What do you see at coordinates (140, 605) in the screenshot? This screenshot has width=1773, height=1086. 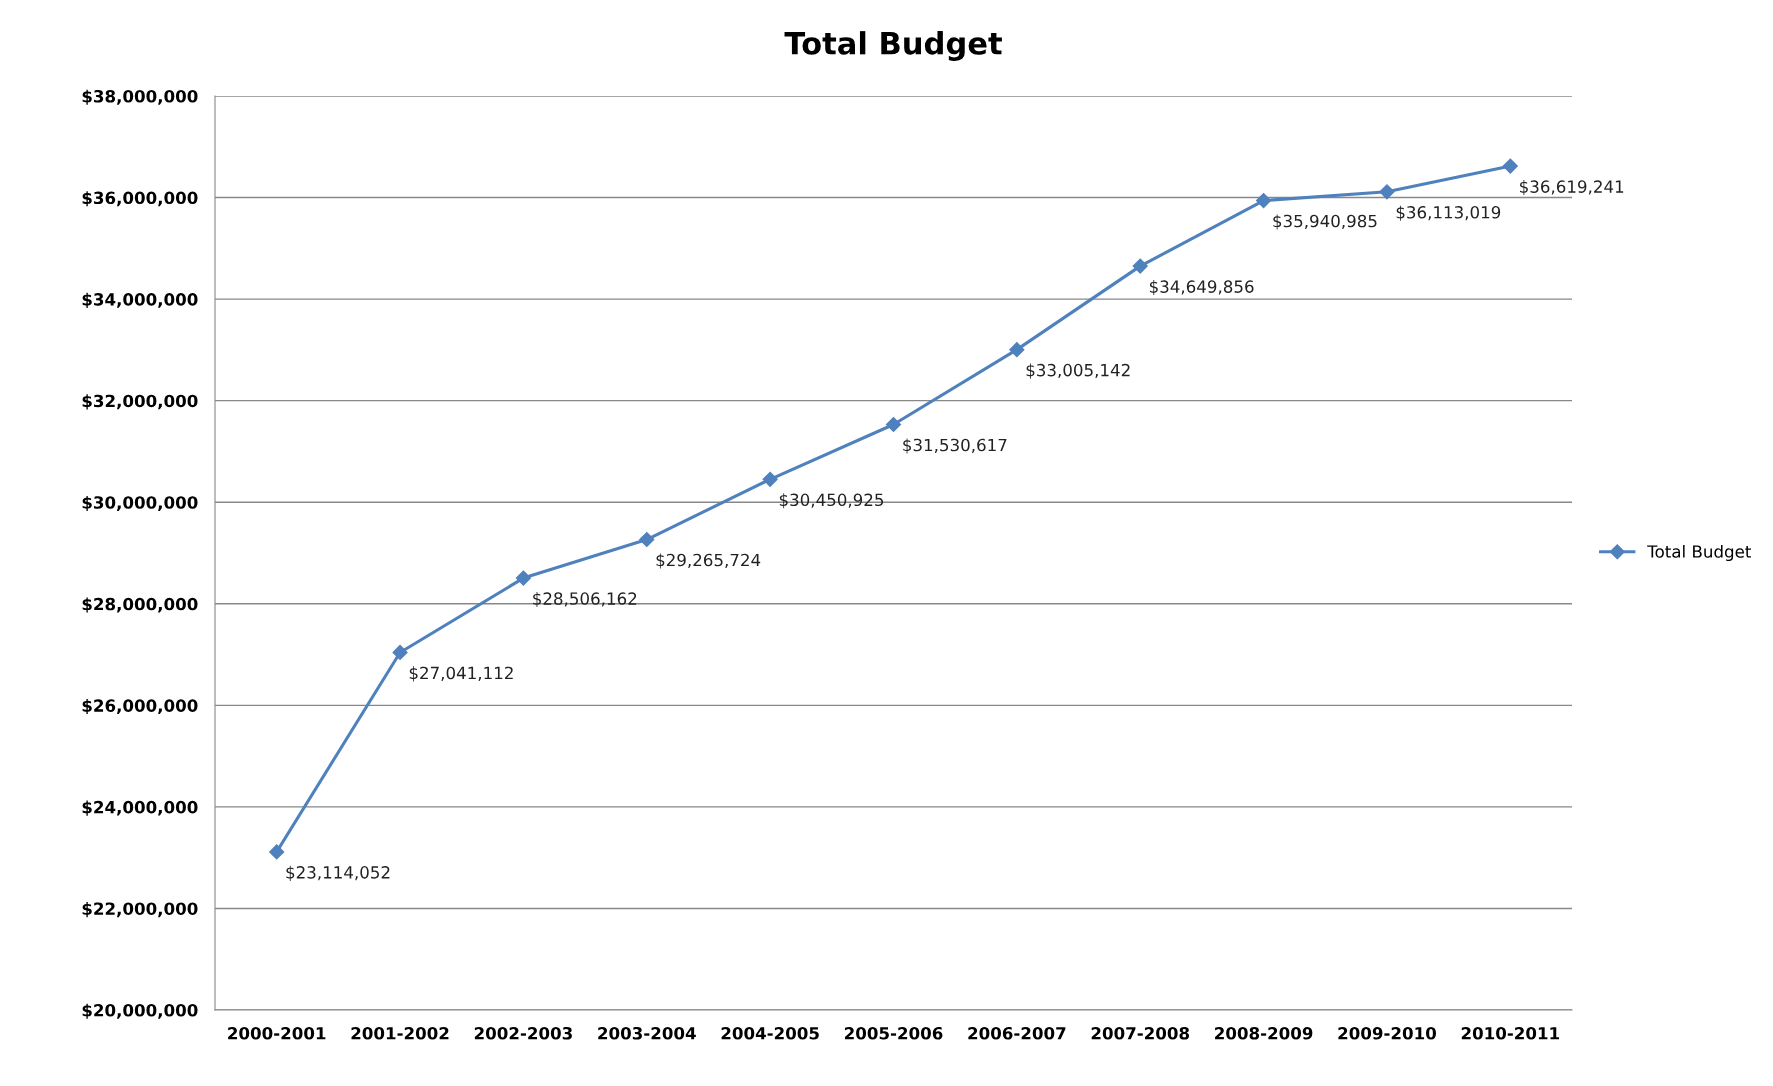 I see `y-tick-label: $28,000,000` at bounding box center [140, 605].